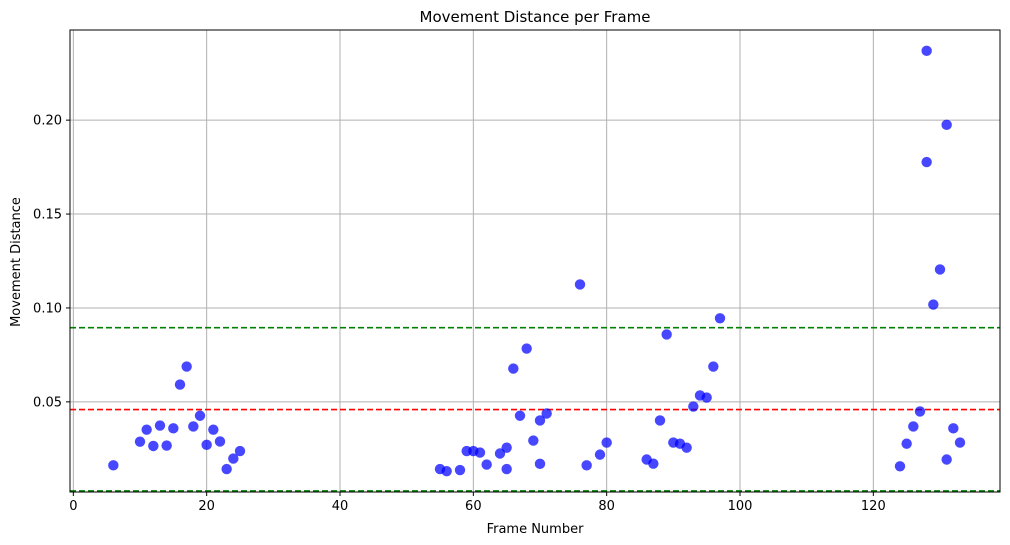 This screenshot has width=1010, height=545. What do you see at coordinates (206, 506) in the screenshot?
I see `x-tick-label: 20` at bounding box center [206, 506].